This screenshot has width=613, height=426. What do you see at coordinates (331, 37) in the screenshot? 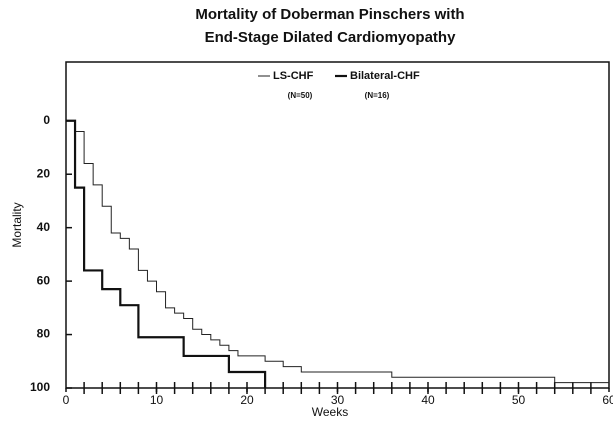
I see `chart-title: End-Stage Dilated Cardiomyopathy` at bounding box center [331, 37].